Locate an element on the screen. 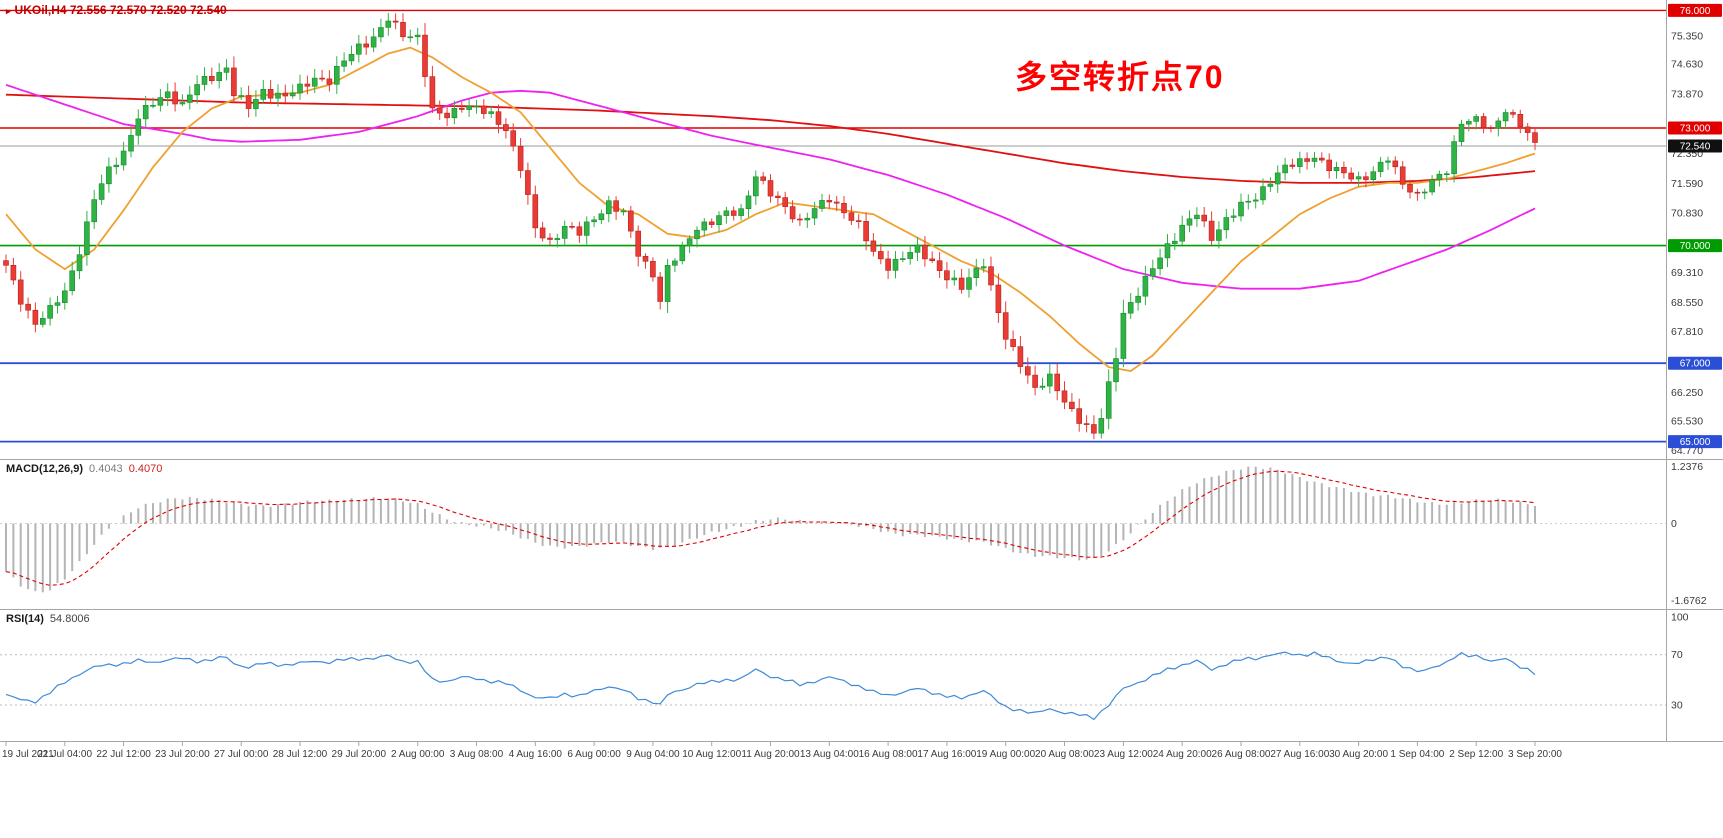  price-tick-label: 75.350 is located at coordinates (1687, 36).